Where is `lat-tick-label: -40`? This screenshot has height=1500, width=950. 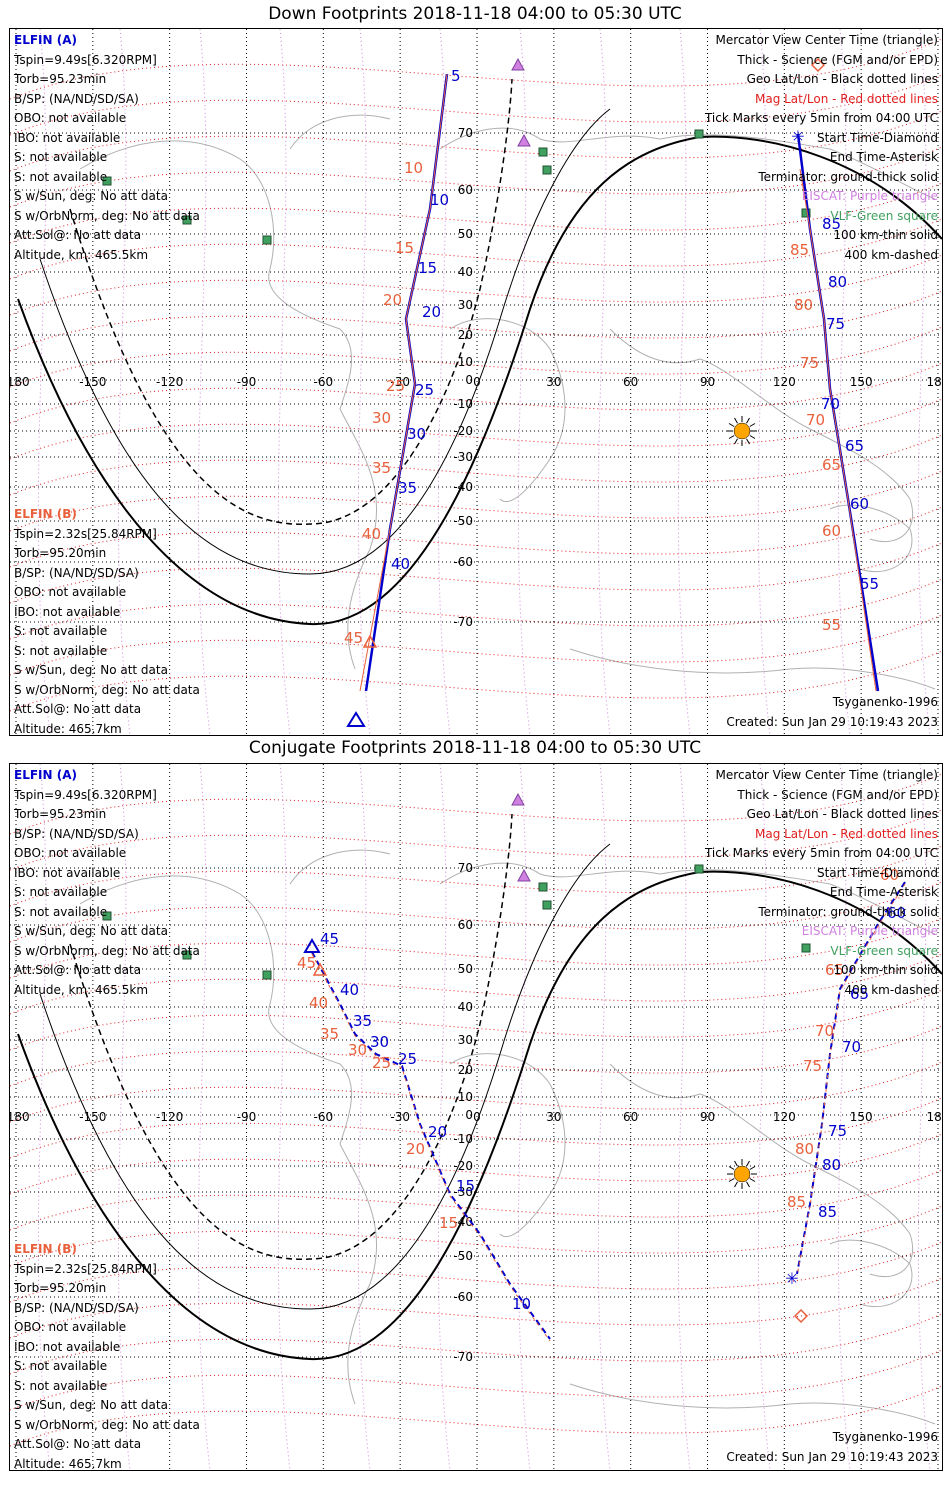
lat-tick-label: -40 is located at coordinates (463, 1222).